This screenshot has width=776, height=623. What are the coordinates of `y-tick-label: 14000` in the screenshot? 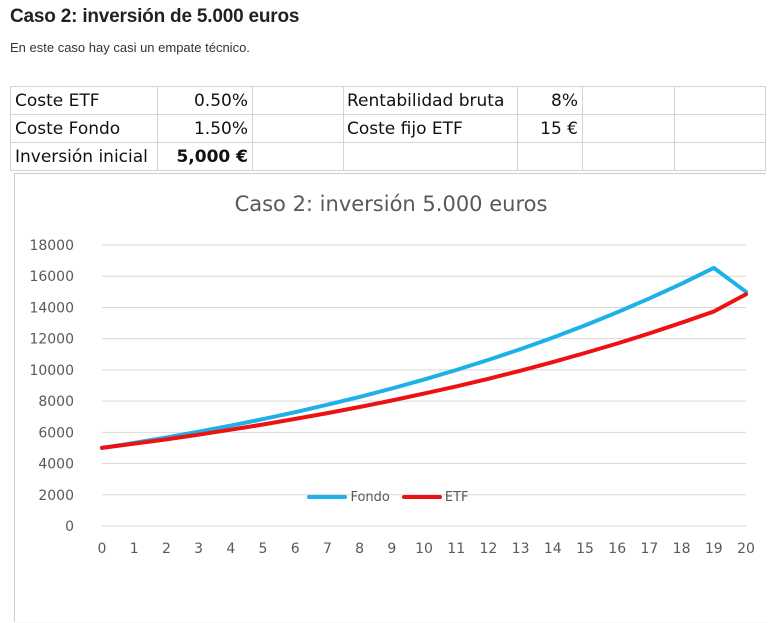 It's located at (51, 308).